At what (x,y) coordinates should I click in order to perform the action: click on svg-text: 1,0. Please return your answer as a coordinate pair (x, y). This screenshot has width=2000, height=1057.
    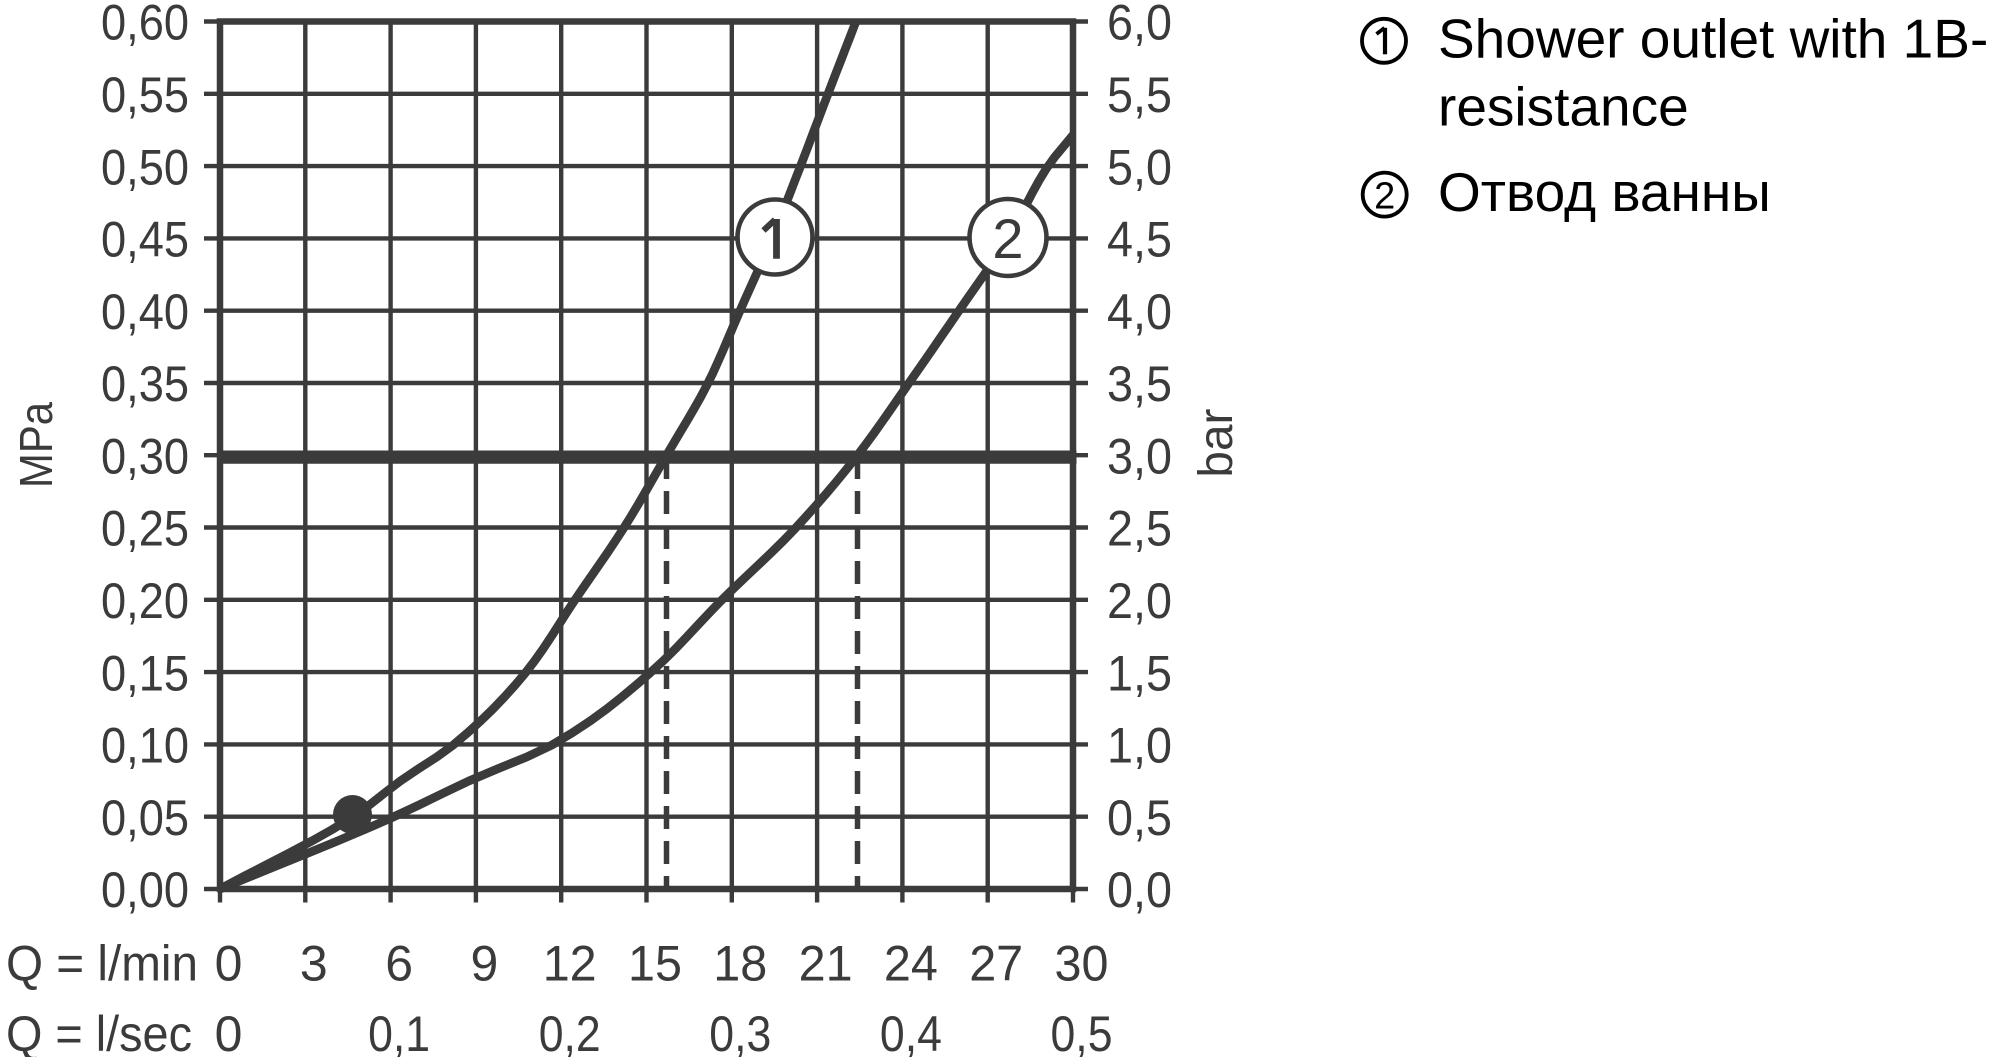
    Looking at the image, I should click on (1139, 746).